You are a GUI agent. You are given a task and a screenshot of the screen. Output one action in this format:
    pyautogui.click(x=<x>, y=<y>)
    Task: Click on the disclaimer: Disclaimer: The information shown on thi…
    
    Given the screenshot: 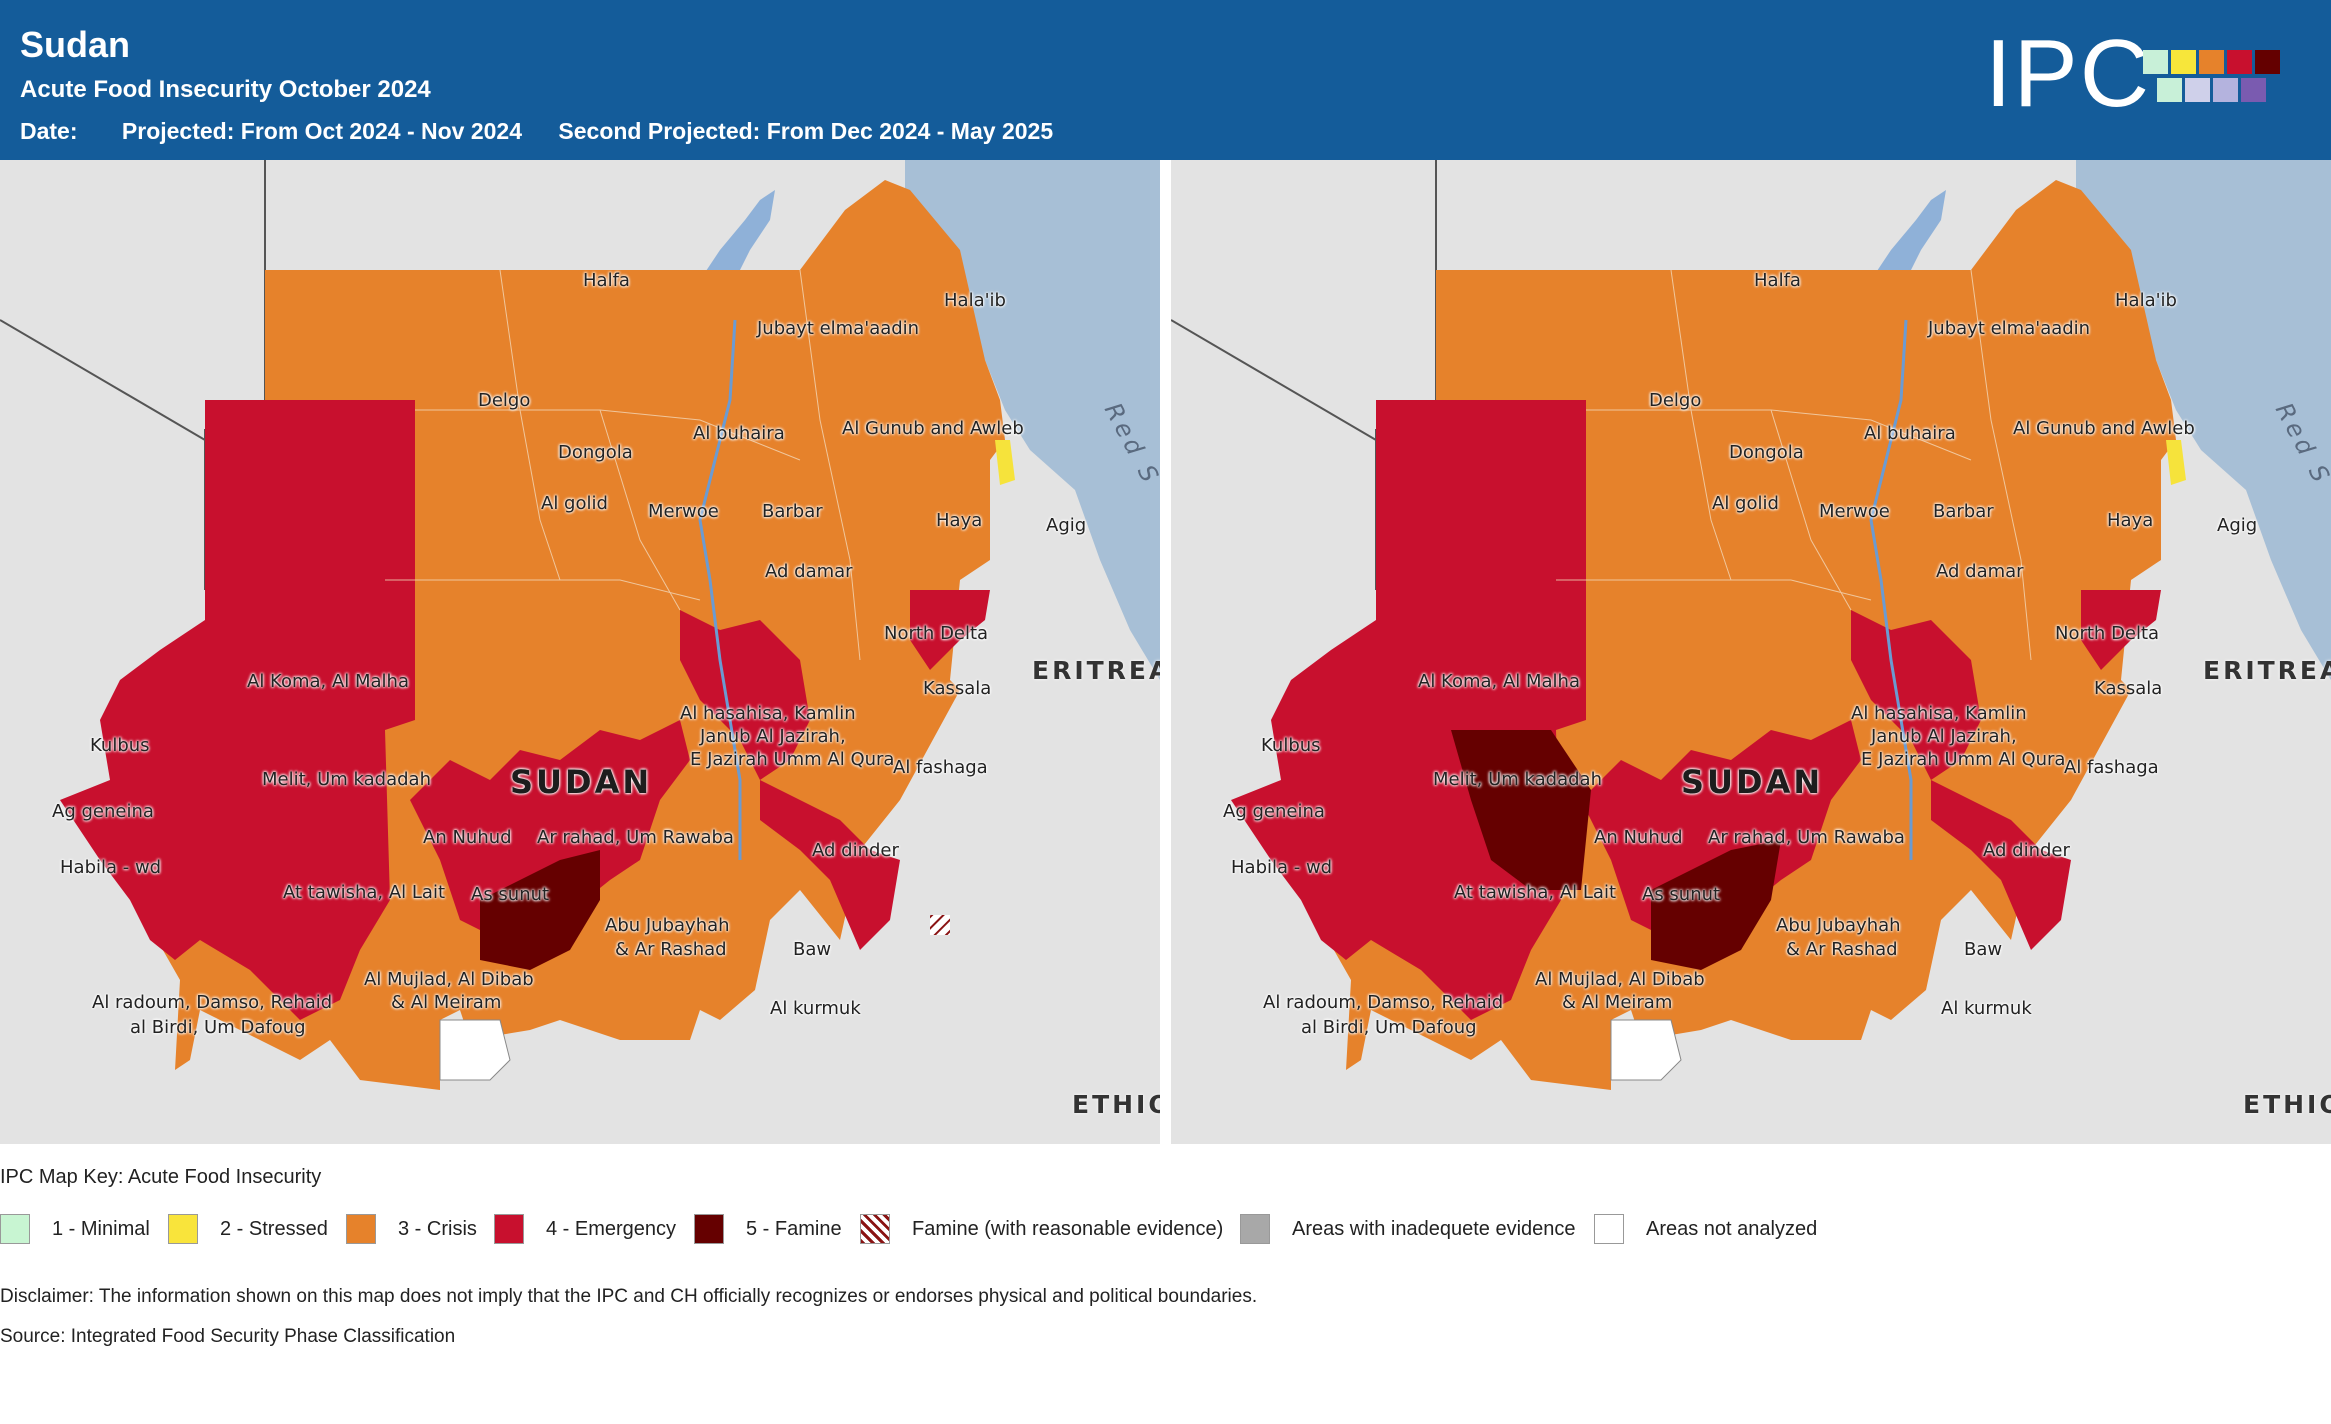 What is the action you would take?
    pyautogui.click(x=629, y=1296)
    